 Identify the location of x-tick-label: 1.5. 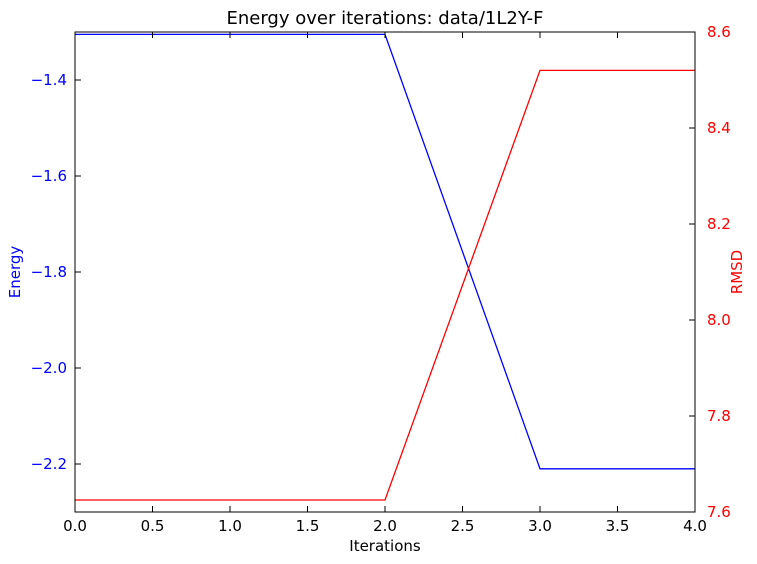
(308, 526).